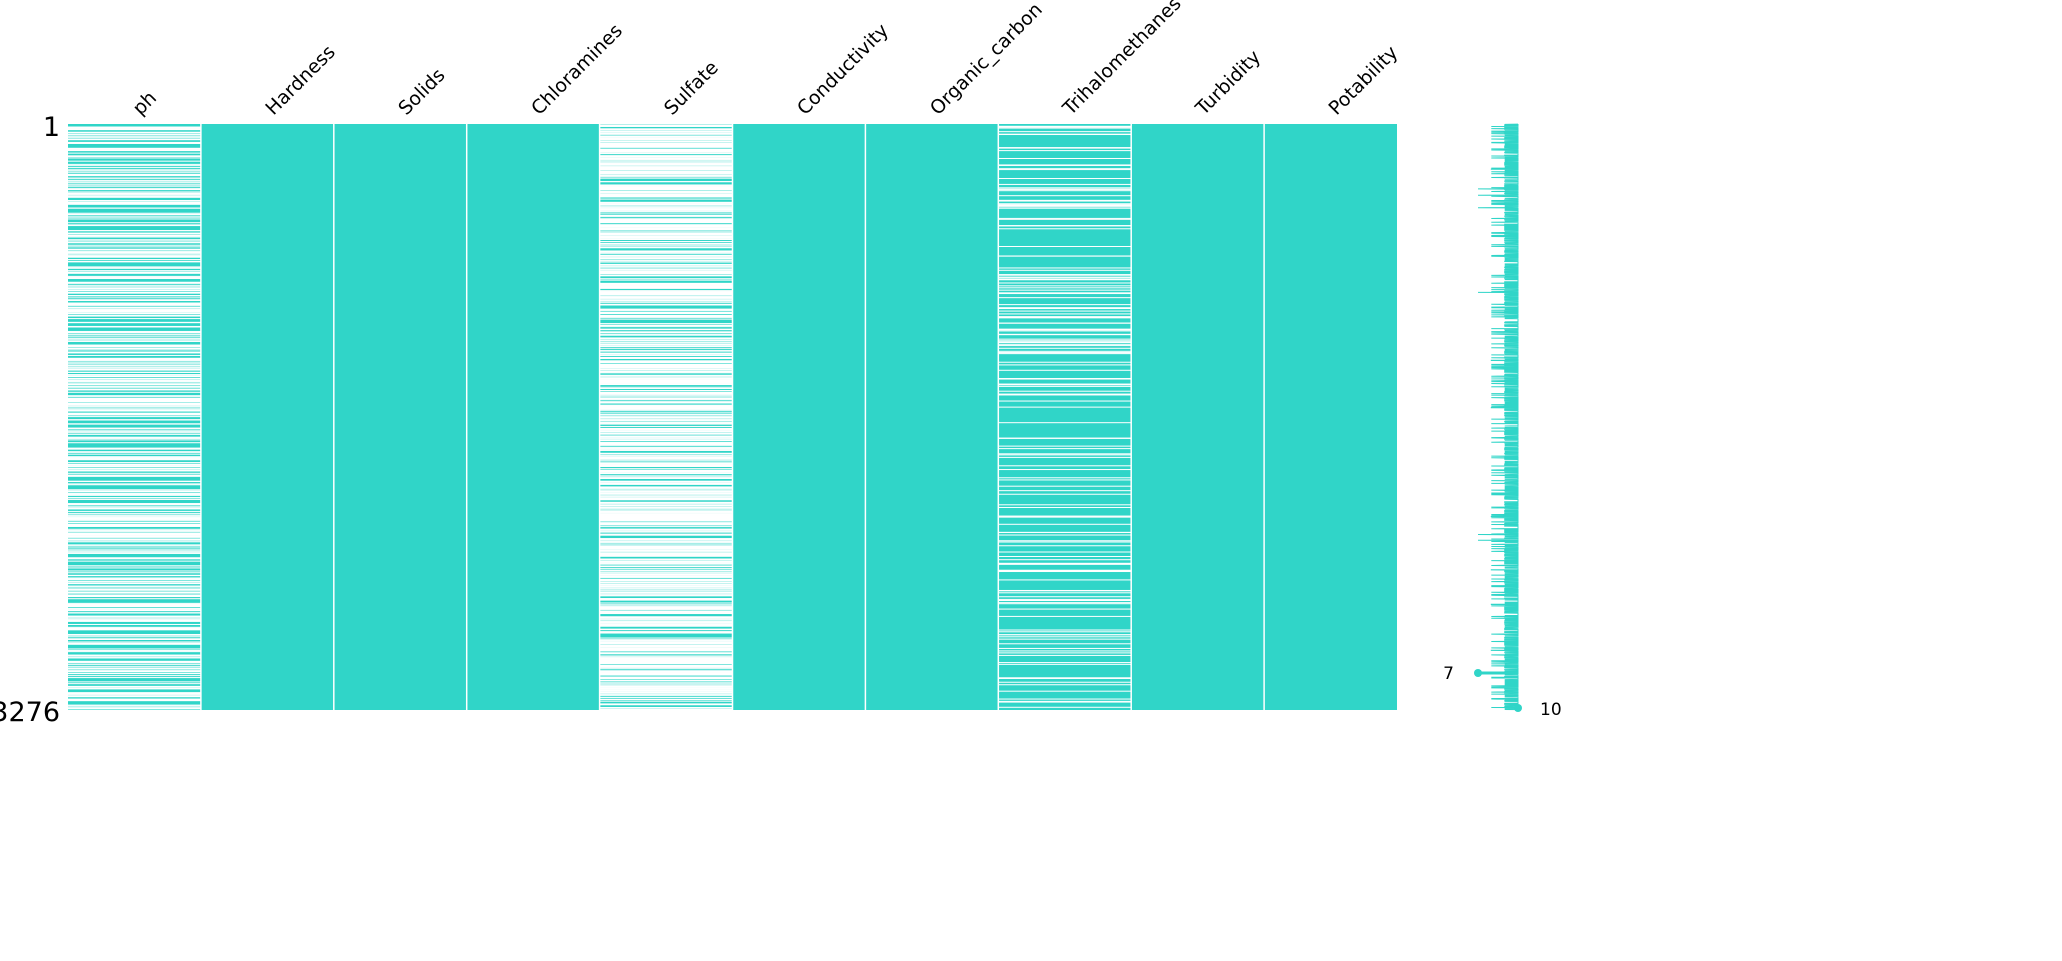  Describe the element at coordinates (1498, 417) in the screenshot. I see `completeness-sparkline` at that location.